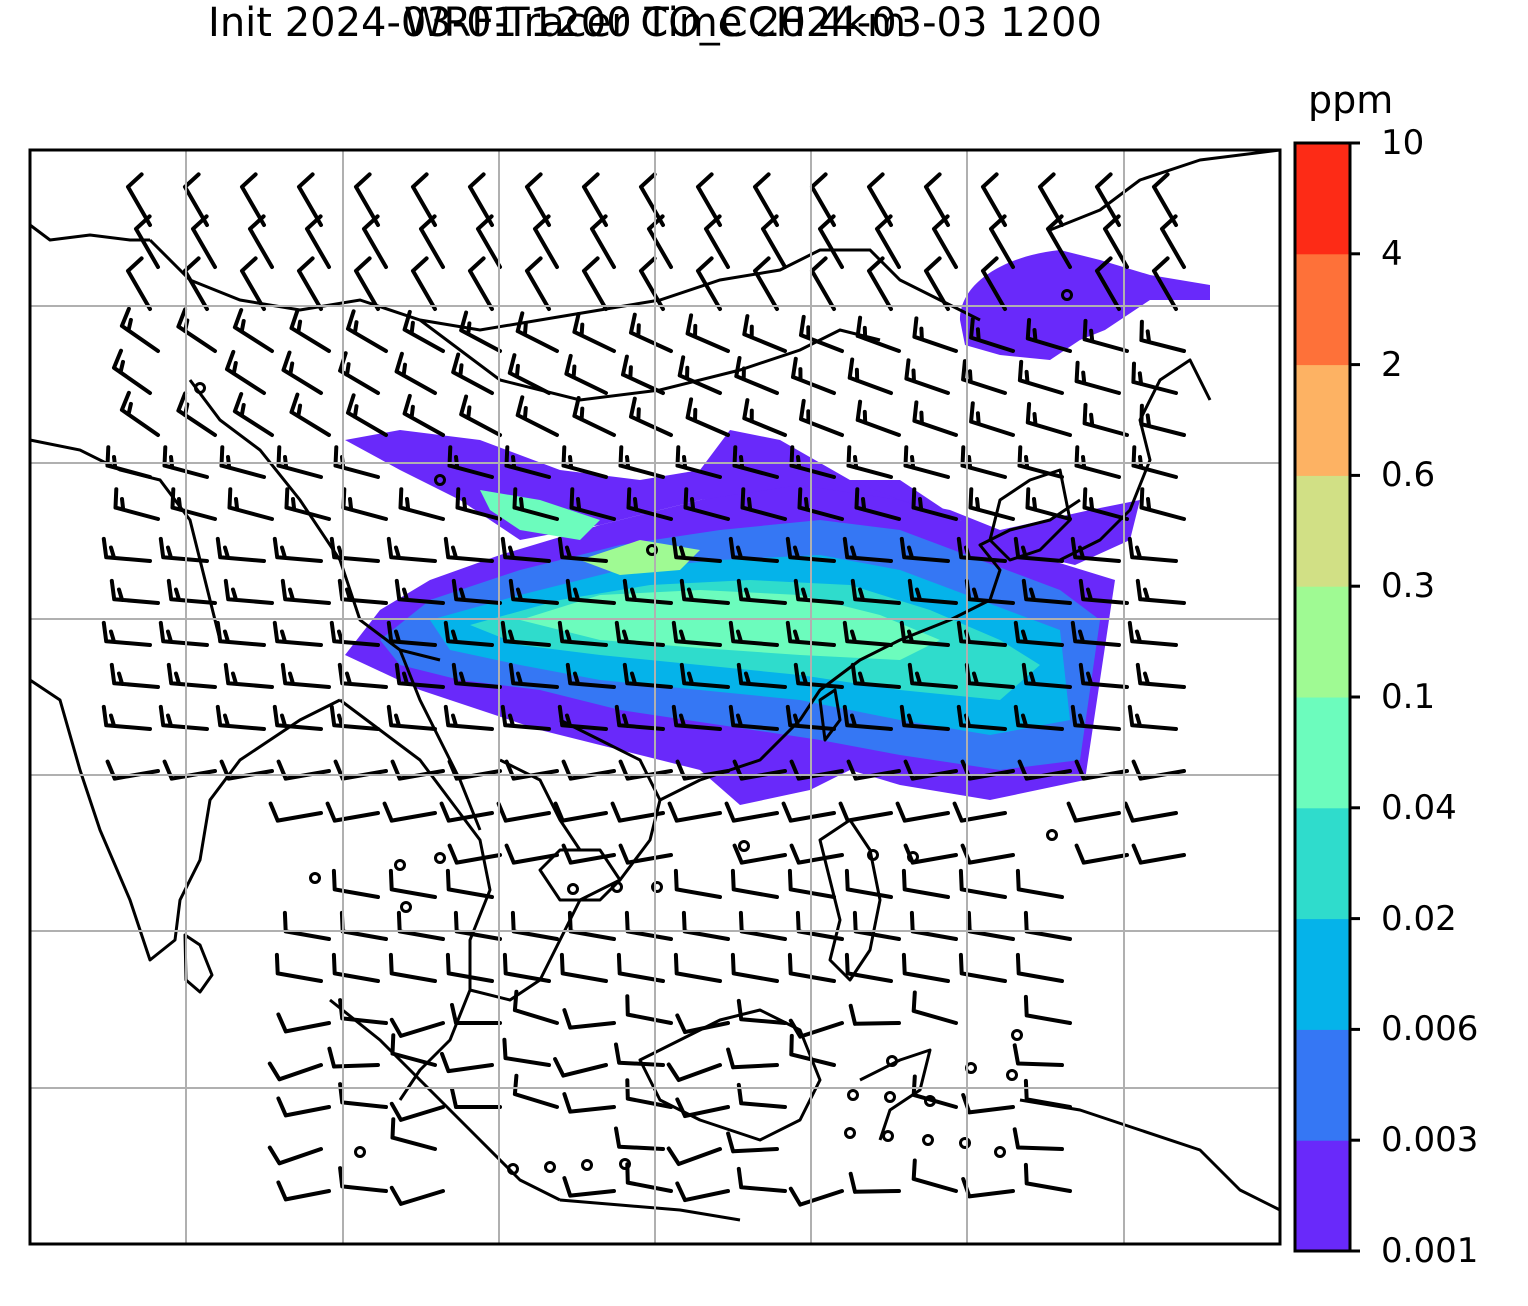 This screenshot has height=1306, width=1528. I want to click on coast-northeast, so click(1165, 190).